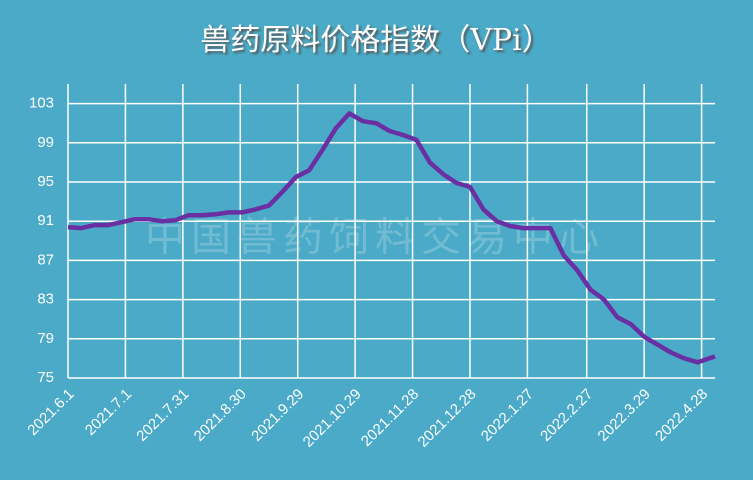  I want to click on y-tick-label: 103, so click(41, 103).